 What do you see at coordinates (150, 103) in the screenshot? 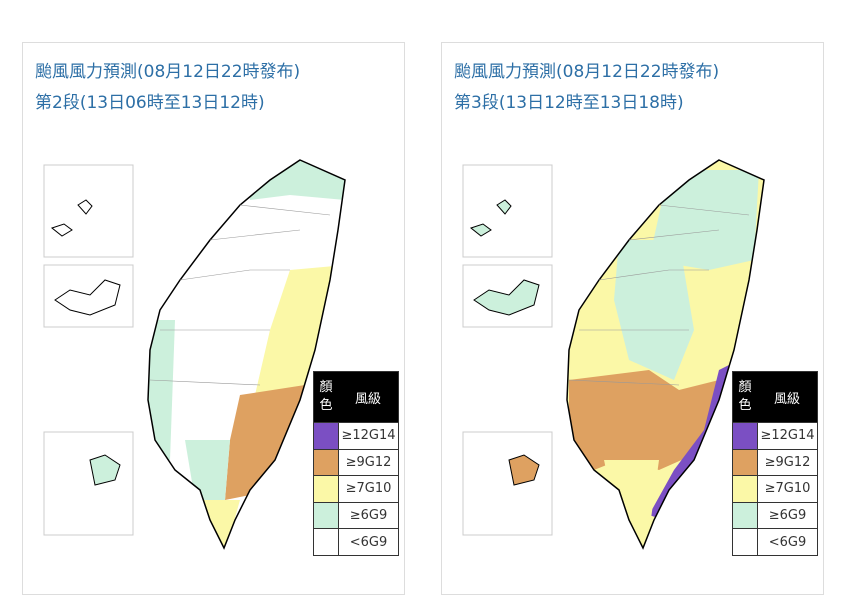
I see `panel-title: 第2段(13日06時至13日12時)` at bounding box center [150, 103].